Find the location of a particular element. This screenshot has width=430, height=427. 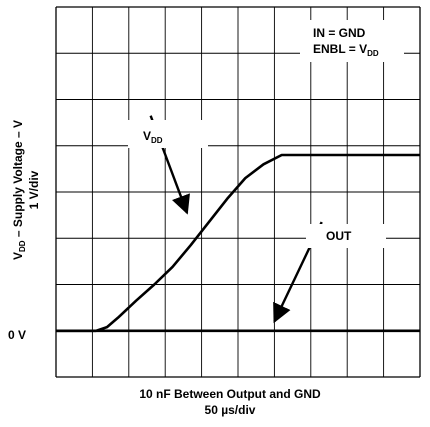

y-axis-label-rest: – Supply Voltage – V is located at coordinates (18, 180).